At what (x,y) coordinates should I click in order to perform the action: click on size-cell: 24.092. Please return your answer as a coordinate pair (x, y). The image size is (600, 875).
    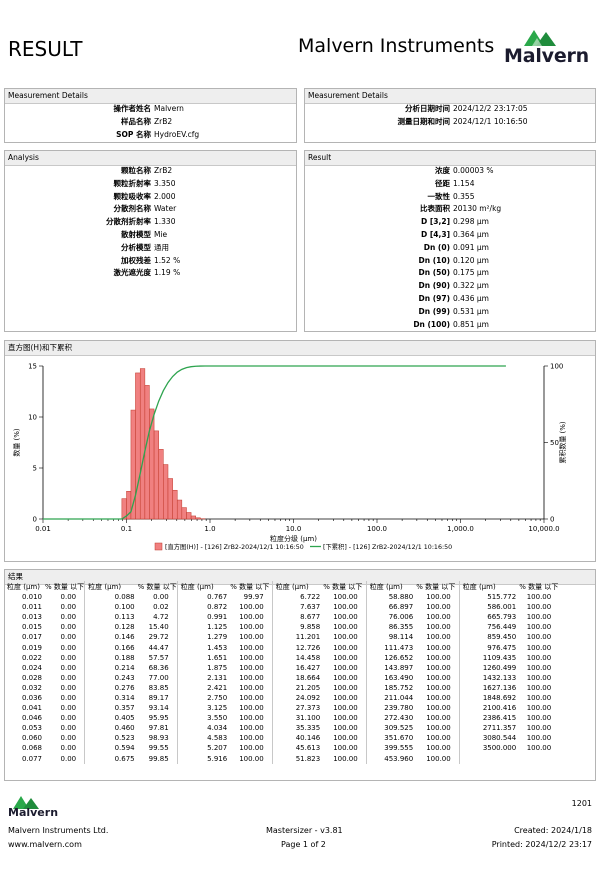
    Looking at the image, I should click on (296, 698).